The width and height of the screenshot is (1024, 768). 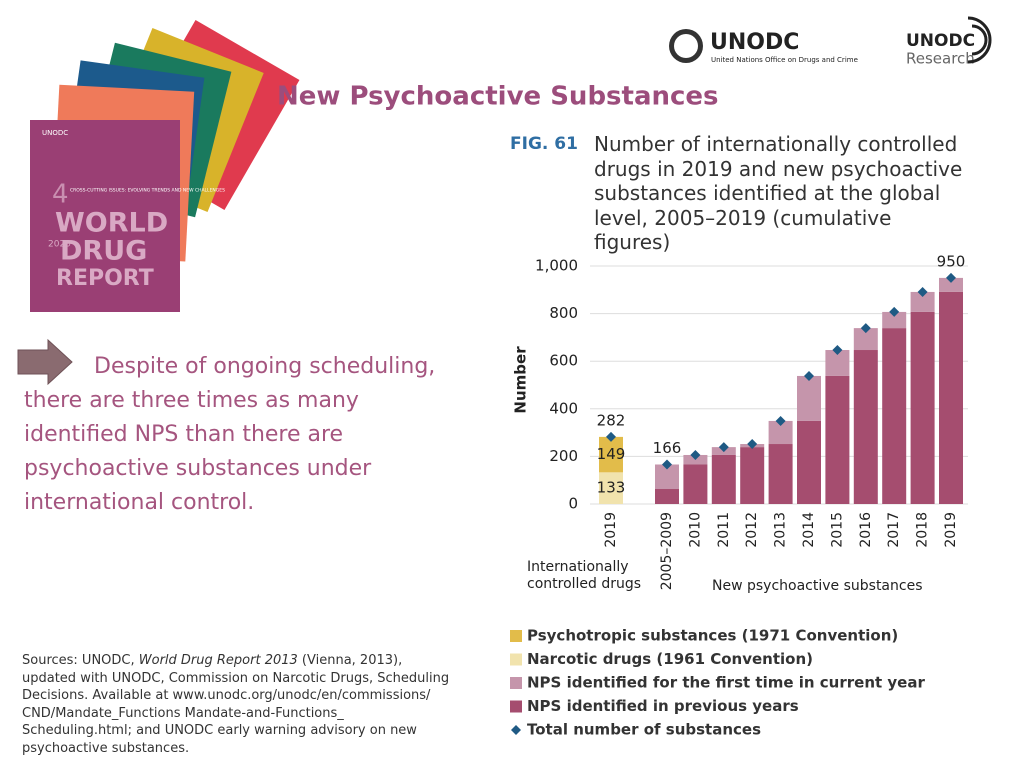 I want to click on cover-org: UNODC, so click(x=55, y=133).